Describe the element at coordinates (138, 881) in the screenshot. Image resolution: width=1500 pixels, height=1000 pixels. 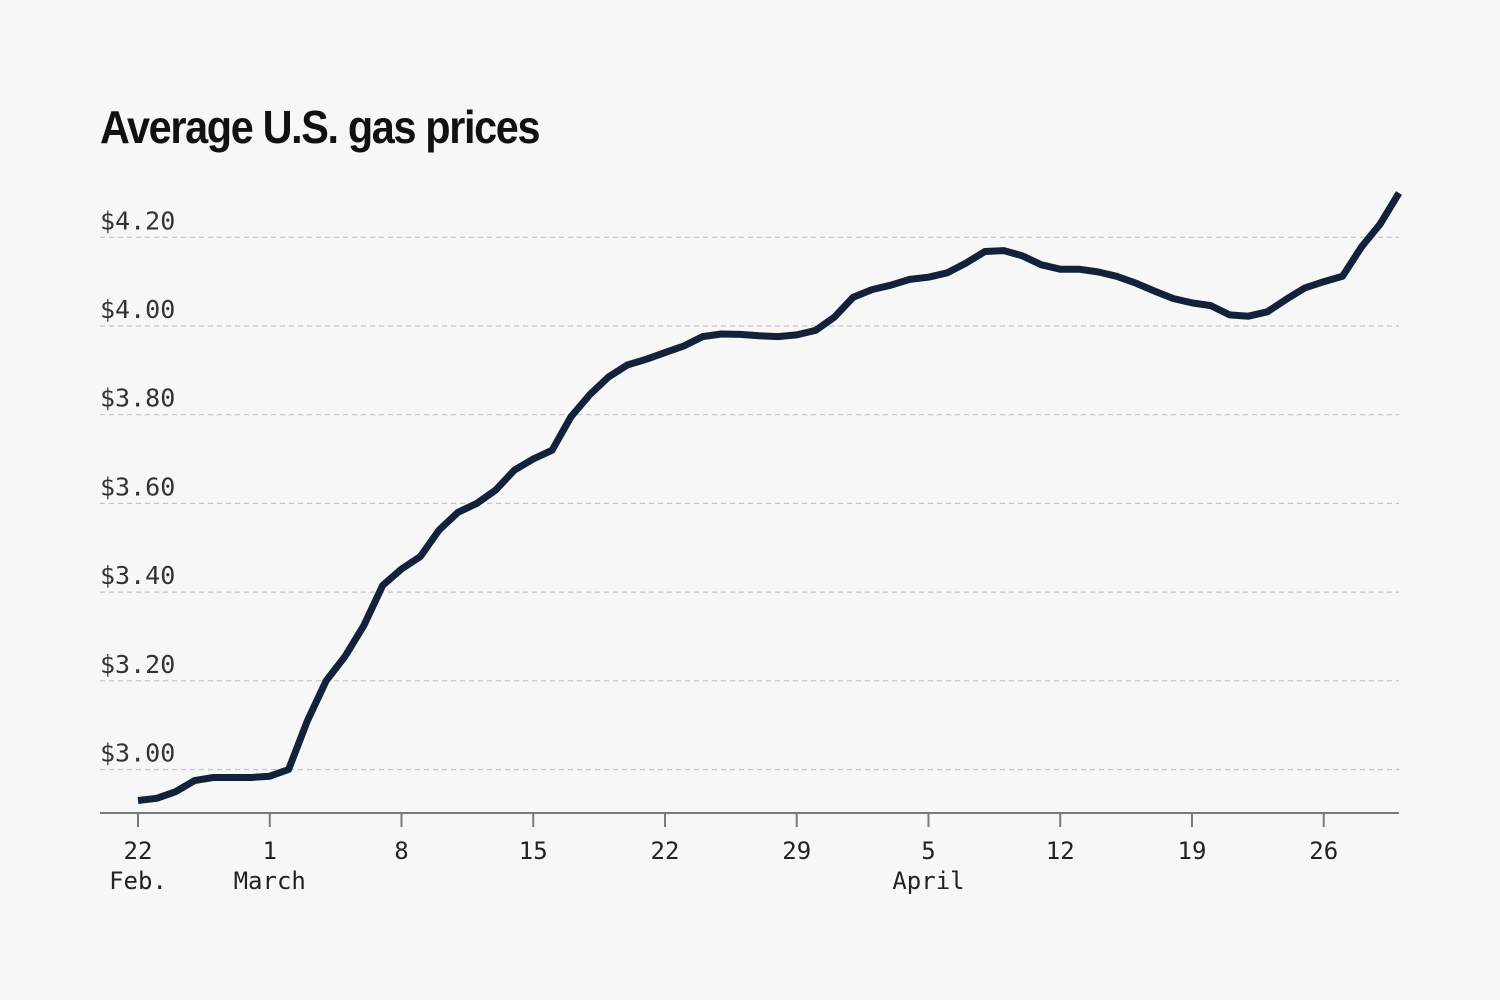
I see `x-tick-month-label: Feb.` at that location.